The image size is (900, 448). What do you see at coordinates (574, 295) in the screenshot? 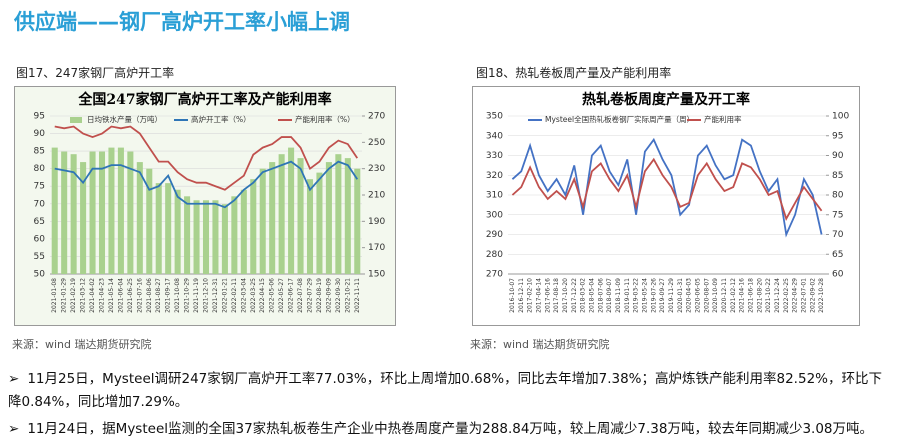
I see `x-tick-label: 2017-12-22` at bounding box center [574, 295].